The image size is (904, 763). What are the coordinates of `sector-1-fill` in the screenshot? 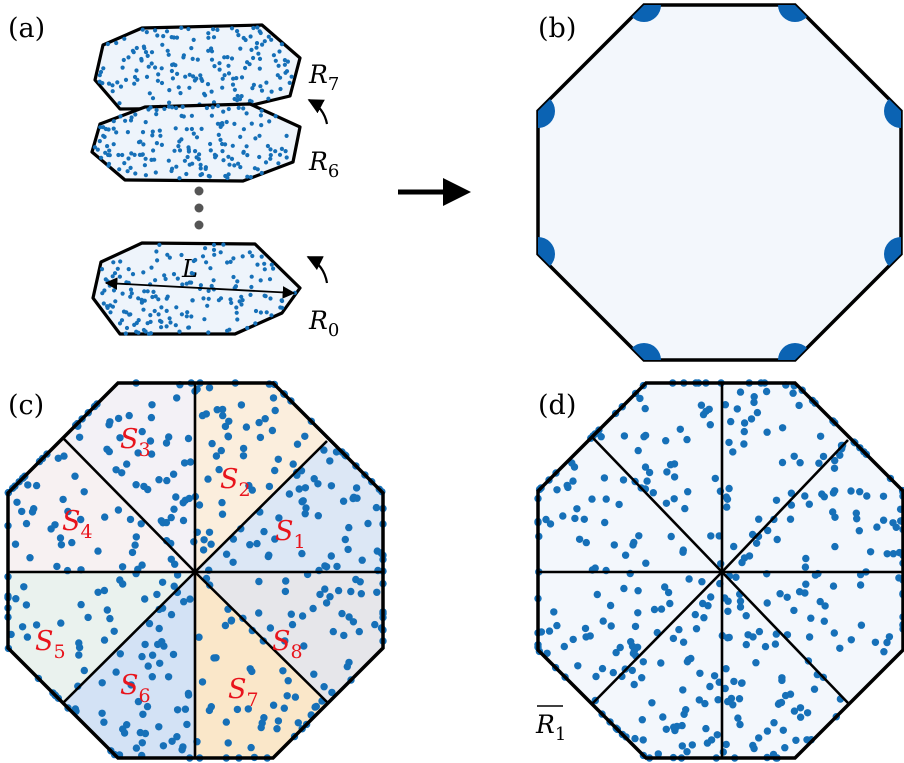 It's located at (289, 506).